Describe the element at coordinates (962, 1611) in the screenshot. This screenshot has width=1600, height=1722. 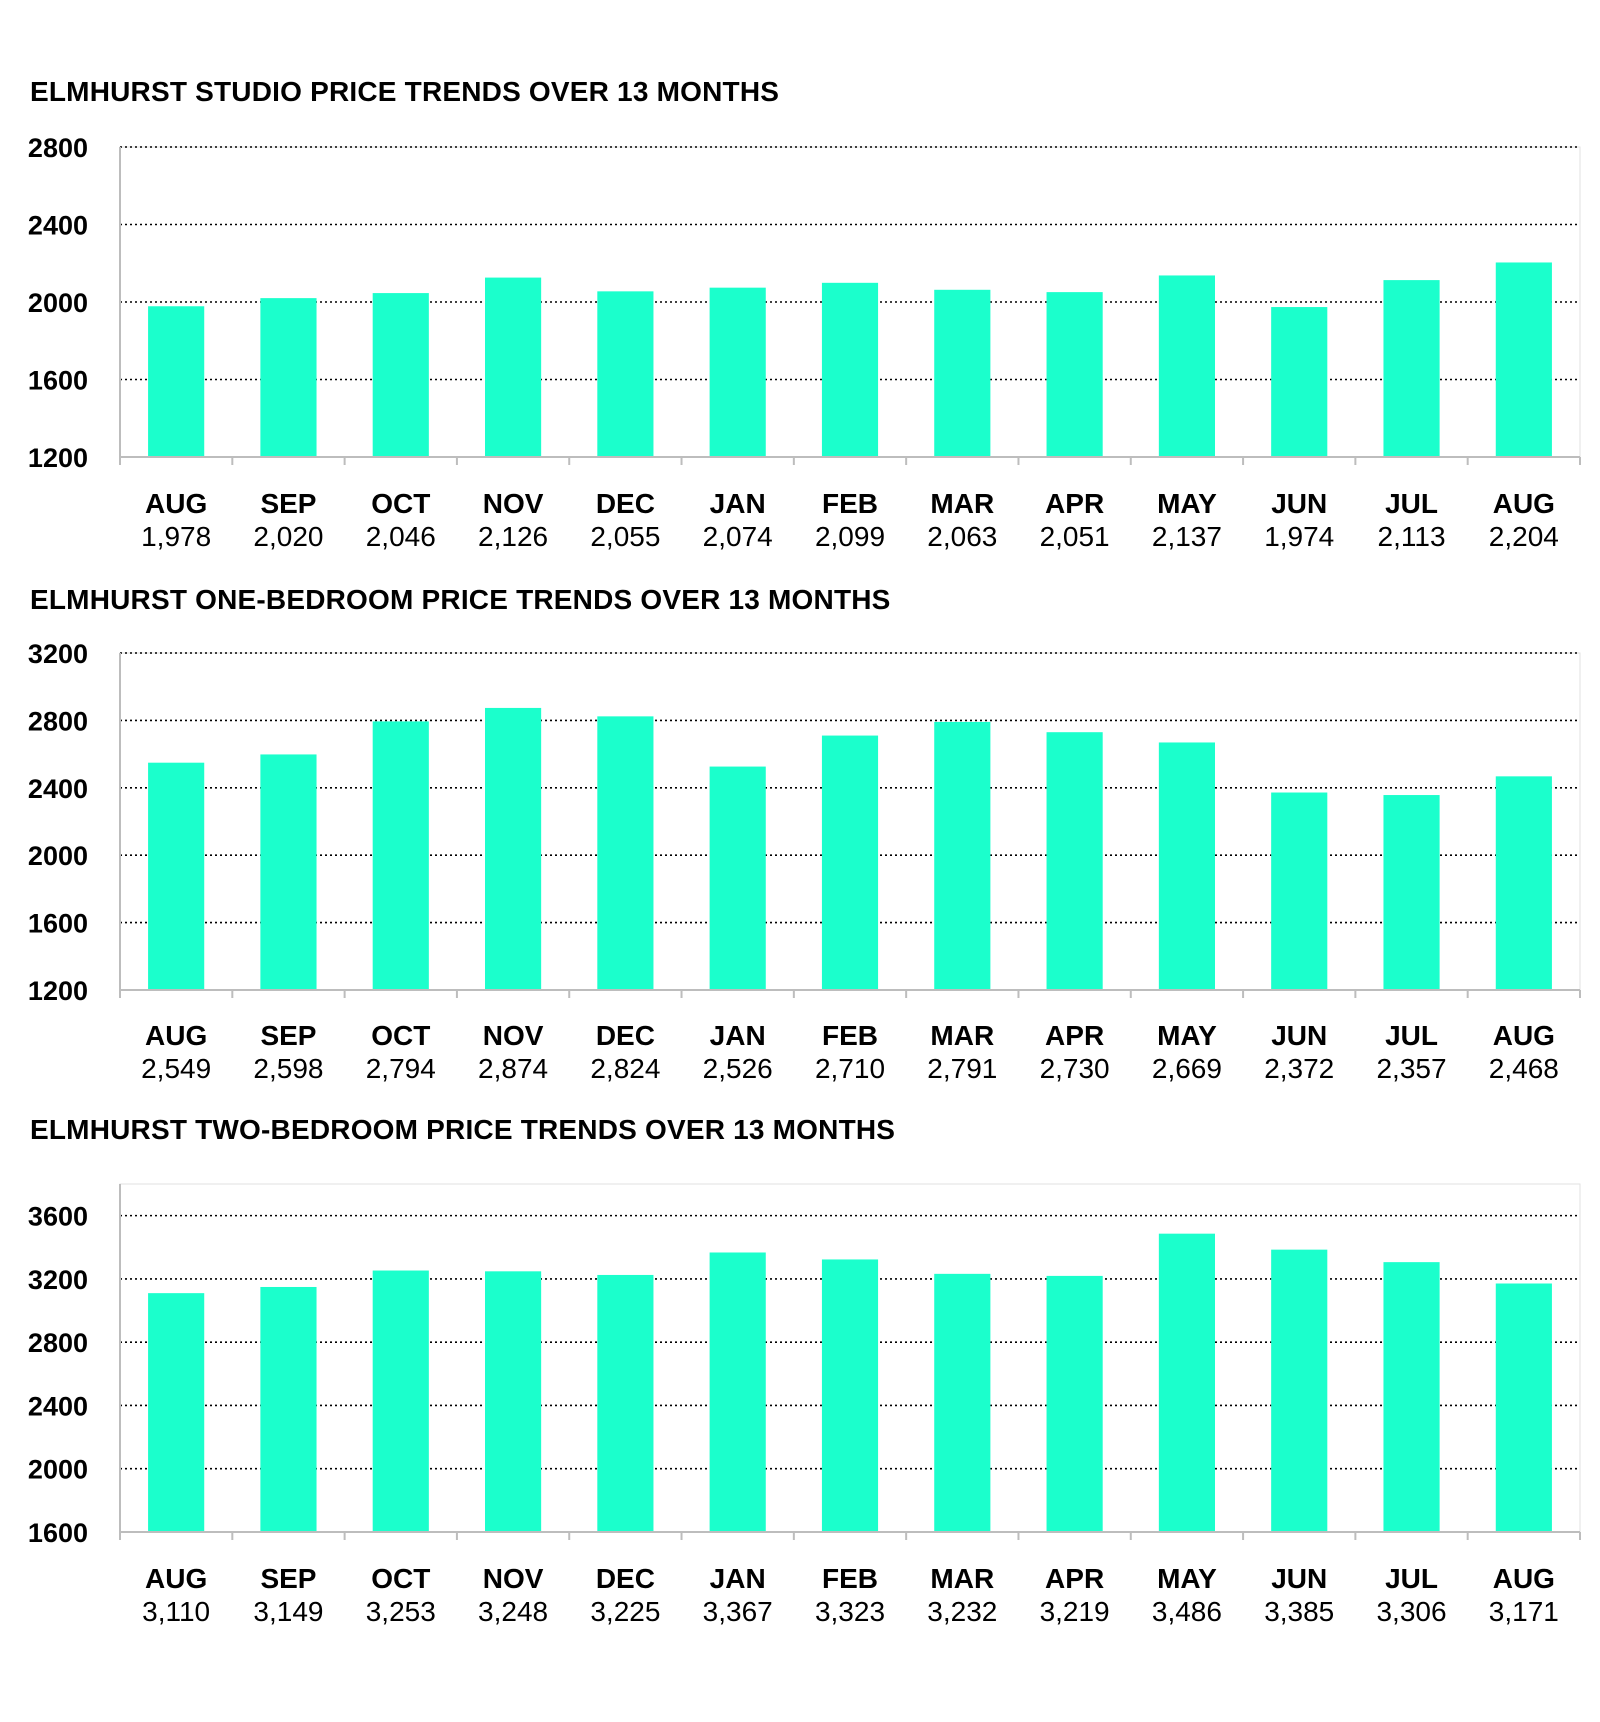
I see `data-value-label: 3,232` at that location.